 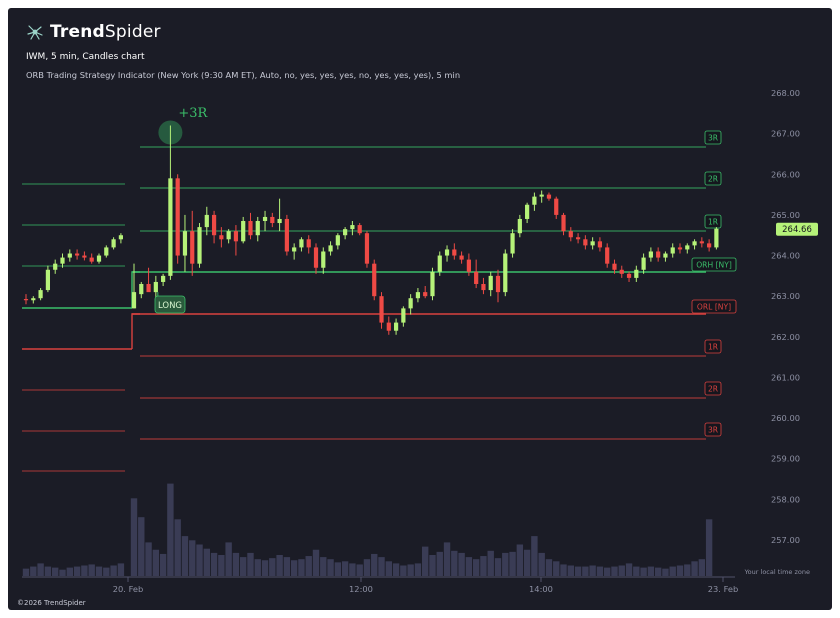 I want to click on level-label: 3R, so click(x=713, y=430).